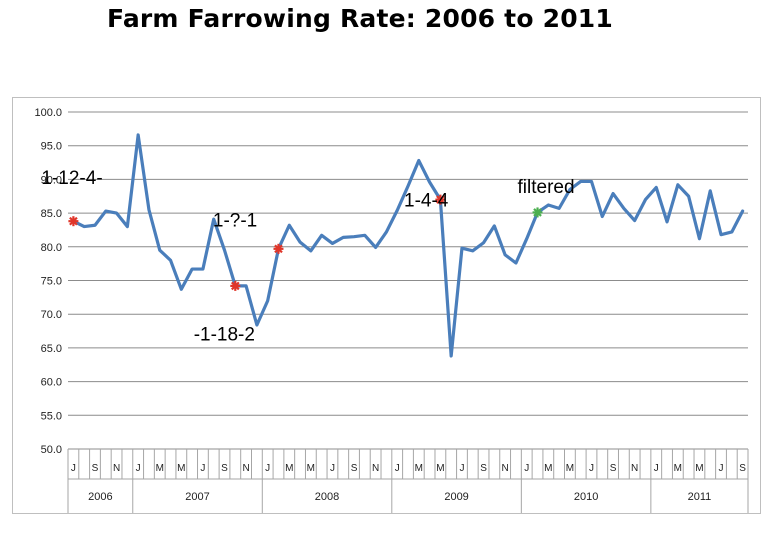  Describe the element at coordinates (700, 497) in the screenshot. I see `year-label: 2011` at that location.